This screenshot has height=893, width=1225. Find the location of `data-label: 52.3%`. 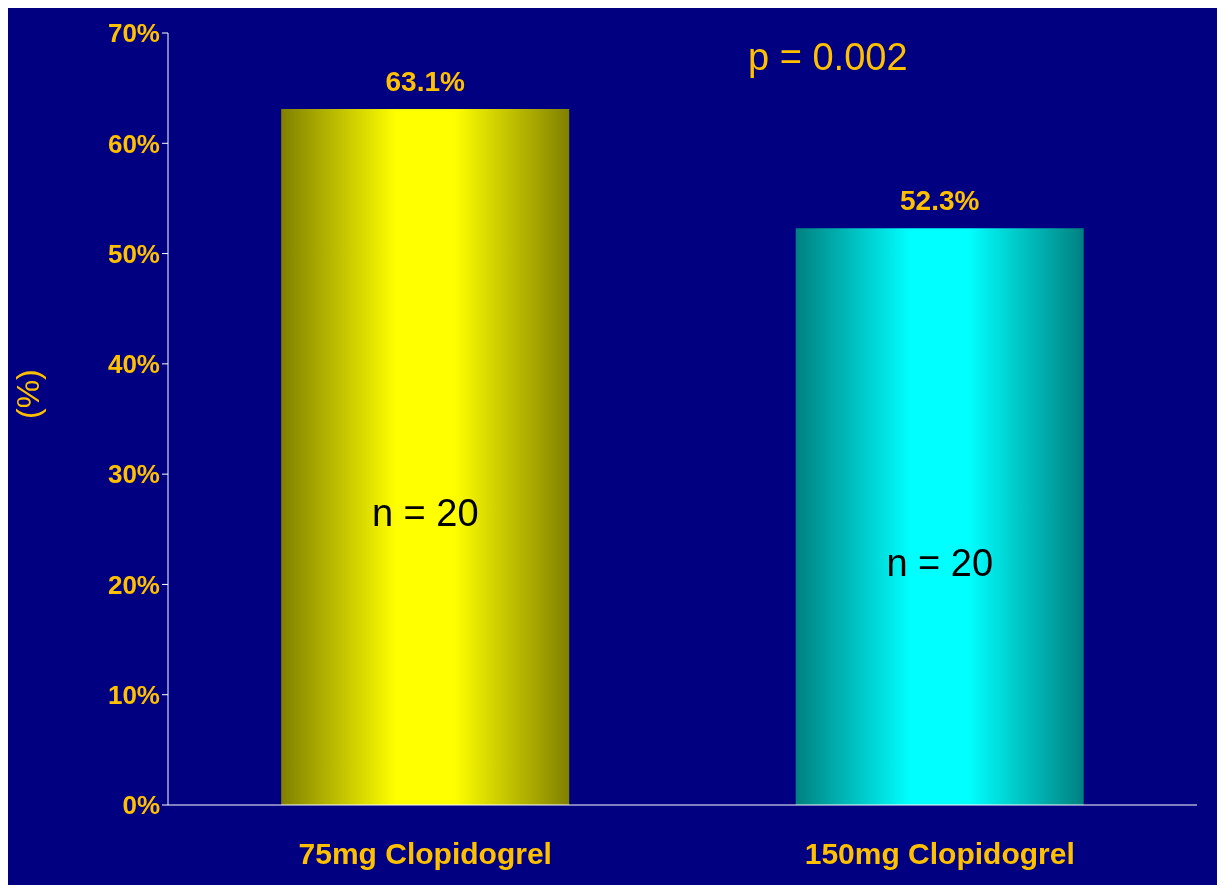

data-label: 52.3% is located at coordinates (939, 201).